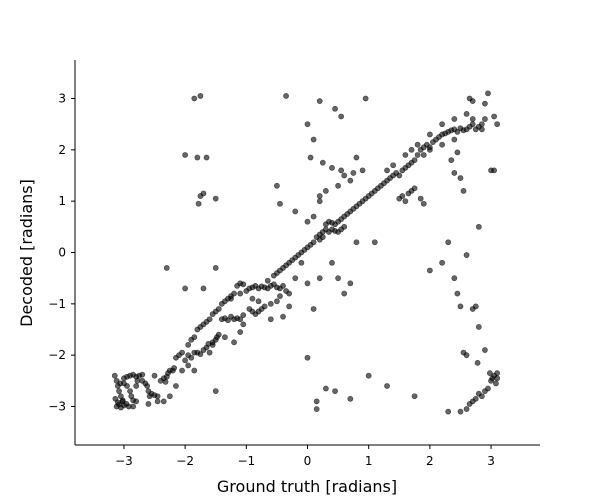 This screenshot has height=500, width=600. Describe the element at coordinates (305, 456) in the screenshot. I see `x-ticks: −3 −2 −1 0 1 2 3` at that location.